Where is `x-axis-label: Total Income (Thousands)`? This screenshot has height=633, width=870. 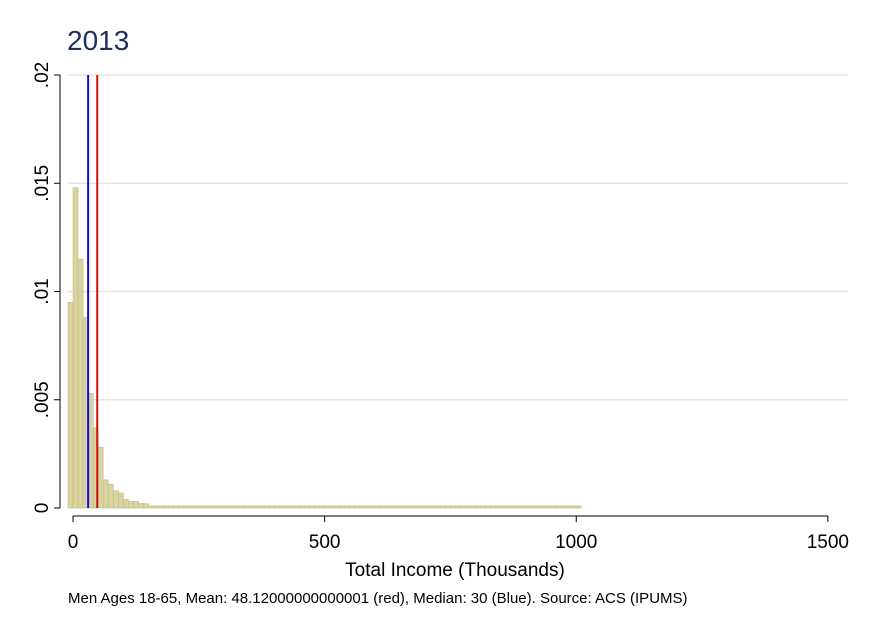
x-axis-label: Total Income (Thousands) is located at coordinates (455, 570).